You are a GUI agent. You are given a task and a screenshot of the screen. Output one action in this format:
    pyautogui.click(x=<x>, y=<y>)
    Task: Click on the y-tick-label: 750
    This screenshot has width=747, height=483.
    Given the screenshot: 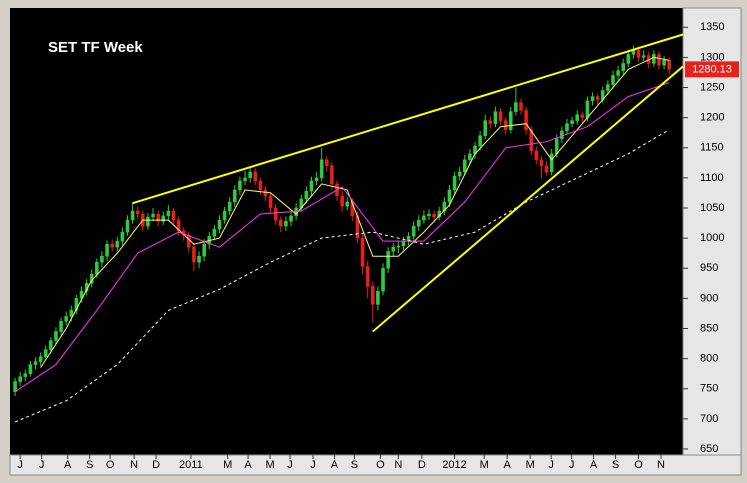 What is the action you would take?
    pyautogui.click(x=709, y=389)
    